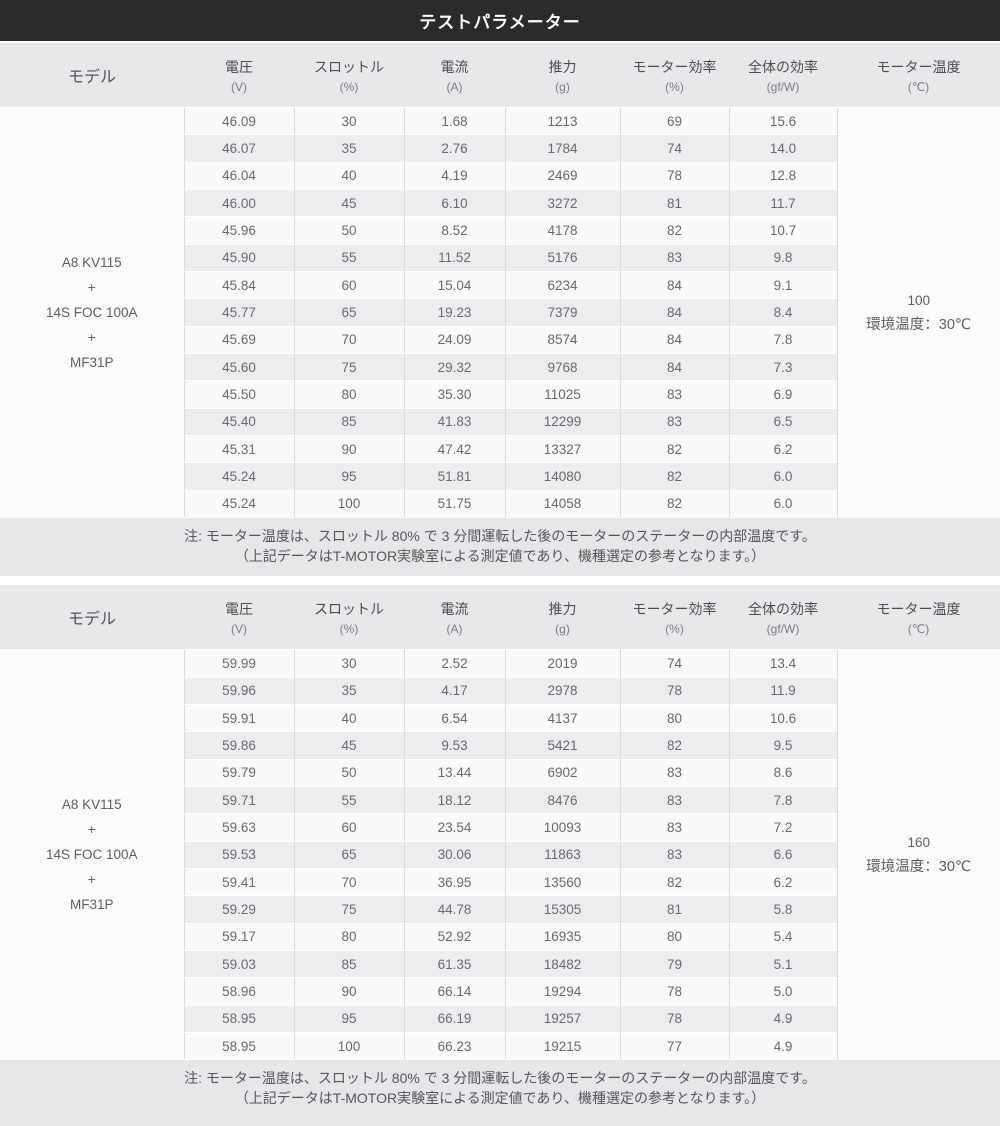 This screenshot has width=1000, height=1126. What do you see at coordinates (674, 339) in the screenshot?
I see `cell-motor-efficiency: 84` at bounding box center [674, 339].